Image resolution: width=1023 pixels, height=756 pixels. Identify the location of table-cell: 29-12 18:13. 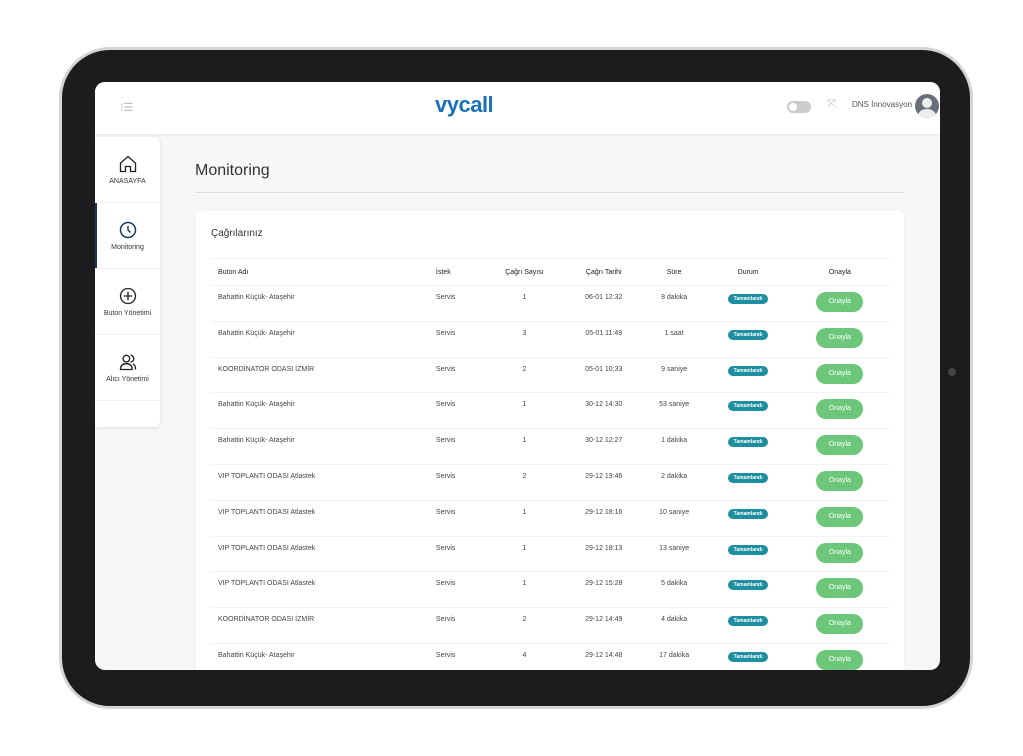
(603, 554).